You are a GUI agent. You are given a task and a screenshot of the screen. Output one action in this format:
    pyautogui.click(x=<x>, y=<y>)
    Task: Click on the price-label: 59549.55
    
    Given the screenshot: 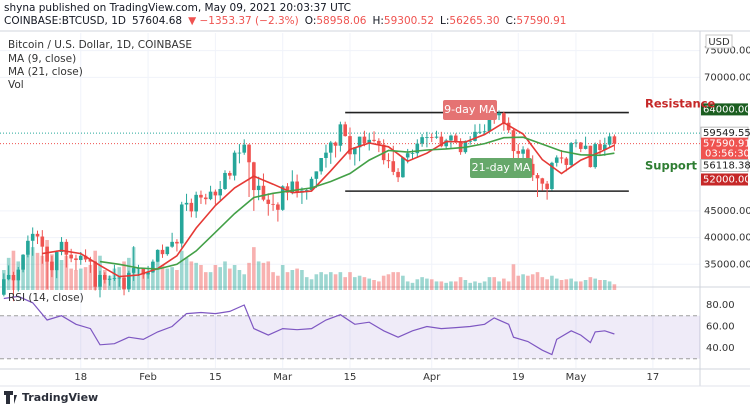 What is the action you would take?
    pyautogui.click(x=726, y=133)
    